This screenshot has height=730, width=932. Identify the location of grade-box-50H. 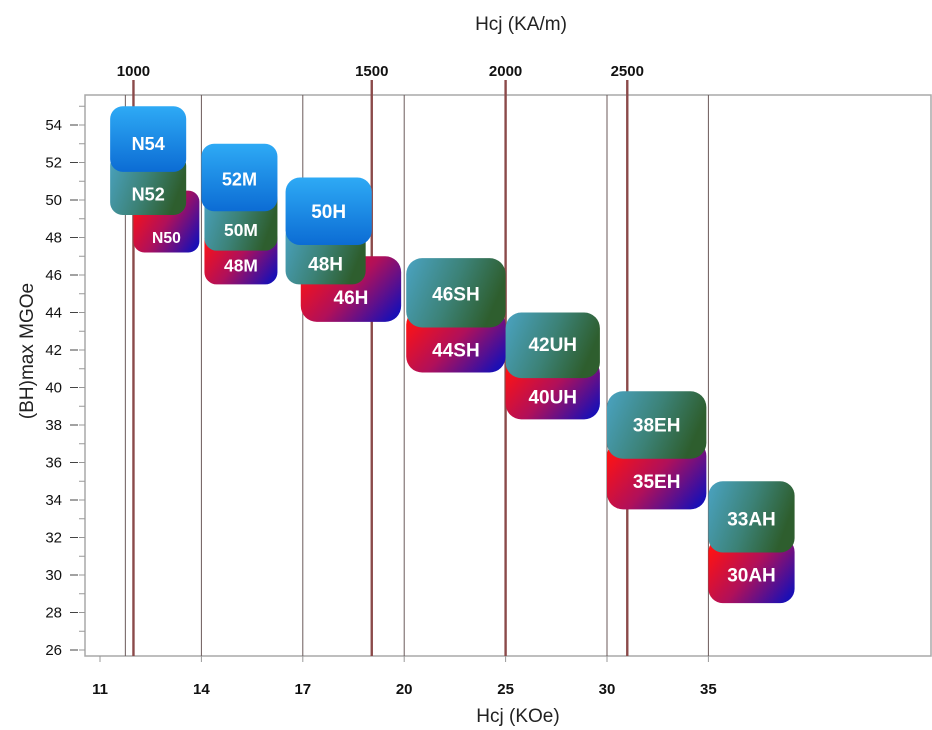
(328, 211).